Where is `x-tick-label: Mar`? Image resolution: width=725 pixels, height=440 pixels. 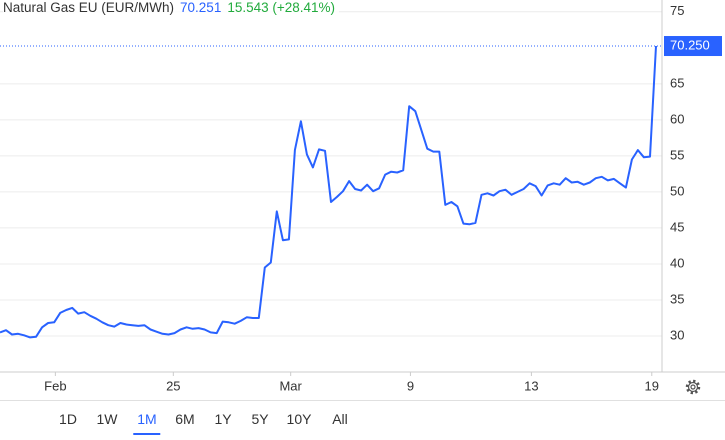 x-tick-label: Mar is located at coordinates (290, 385).